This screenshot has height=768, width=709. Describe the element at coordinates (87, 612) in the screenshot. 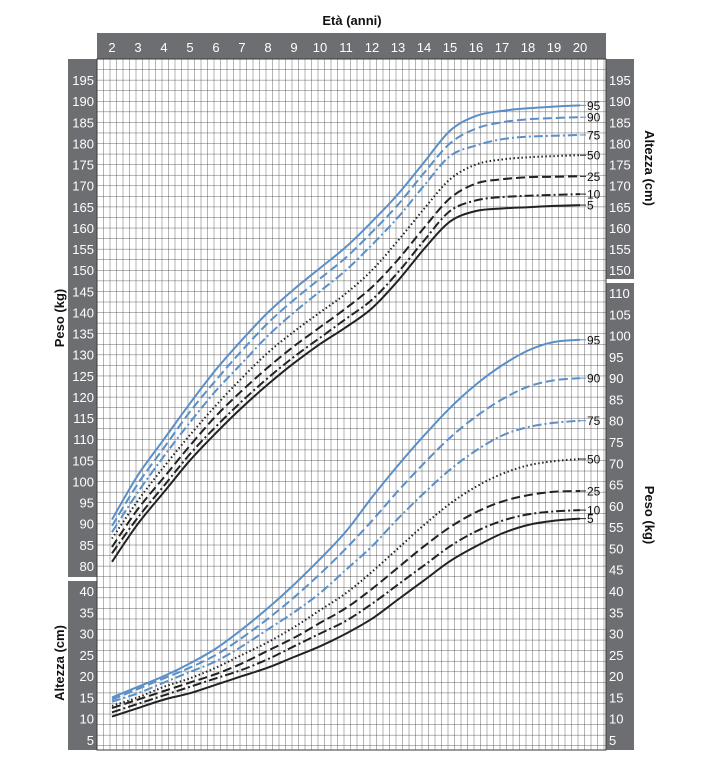

I see `left-weight-tick-label: 35` at that location.